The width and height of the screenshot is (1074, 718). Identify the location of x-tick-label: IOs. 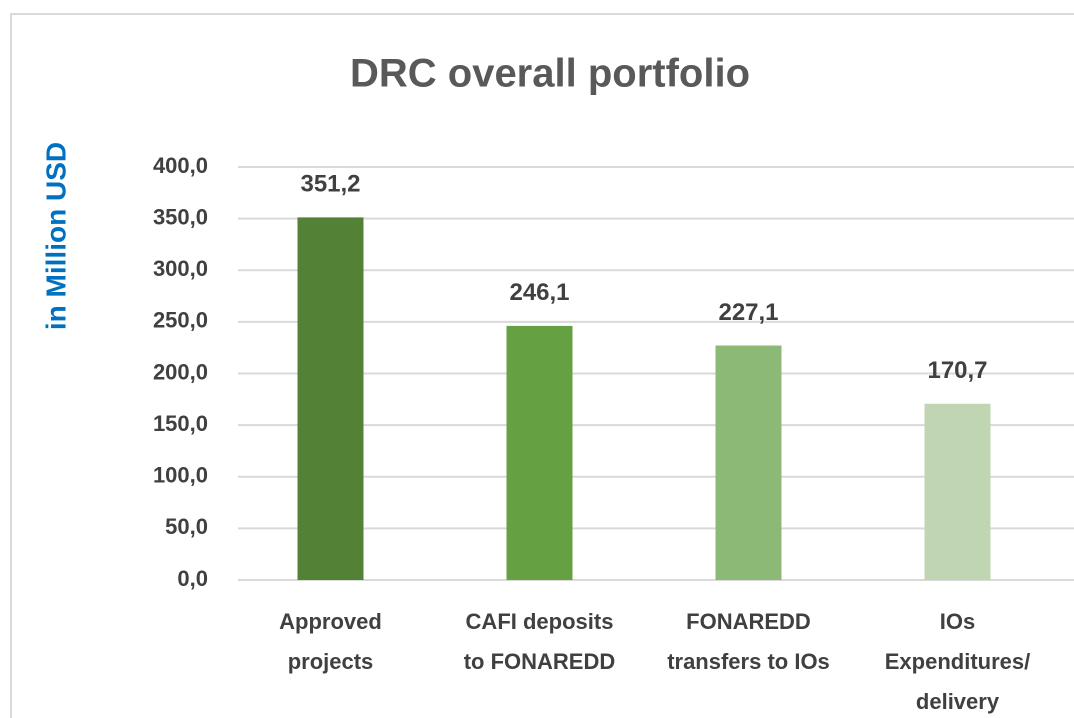
(957, 621).